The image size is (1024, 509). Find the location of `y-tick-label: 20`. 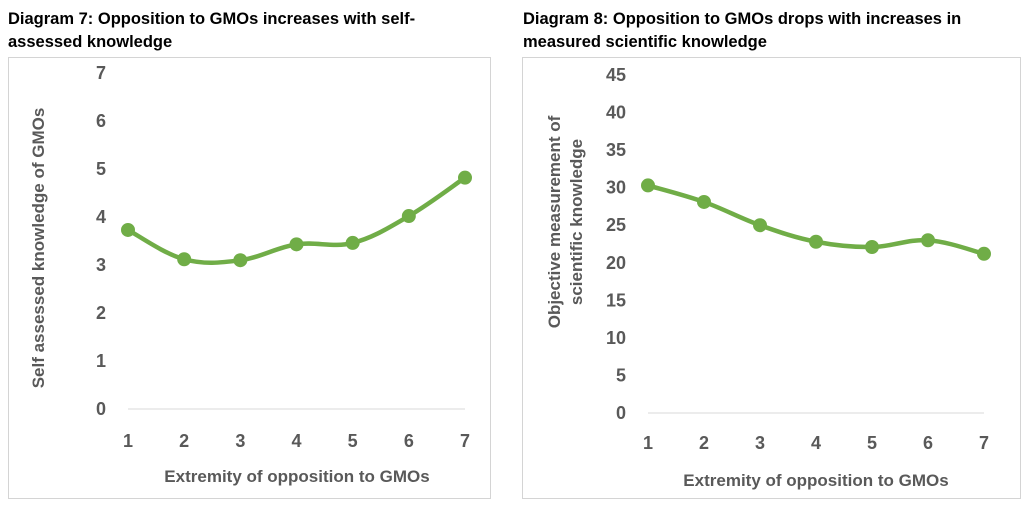

y-tick-label: 20 is located at coordinates (616, 263).